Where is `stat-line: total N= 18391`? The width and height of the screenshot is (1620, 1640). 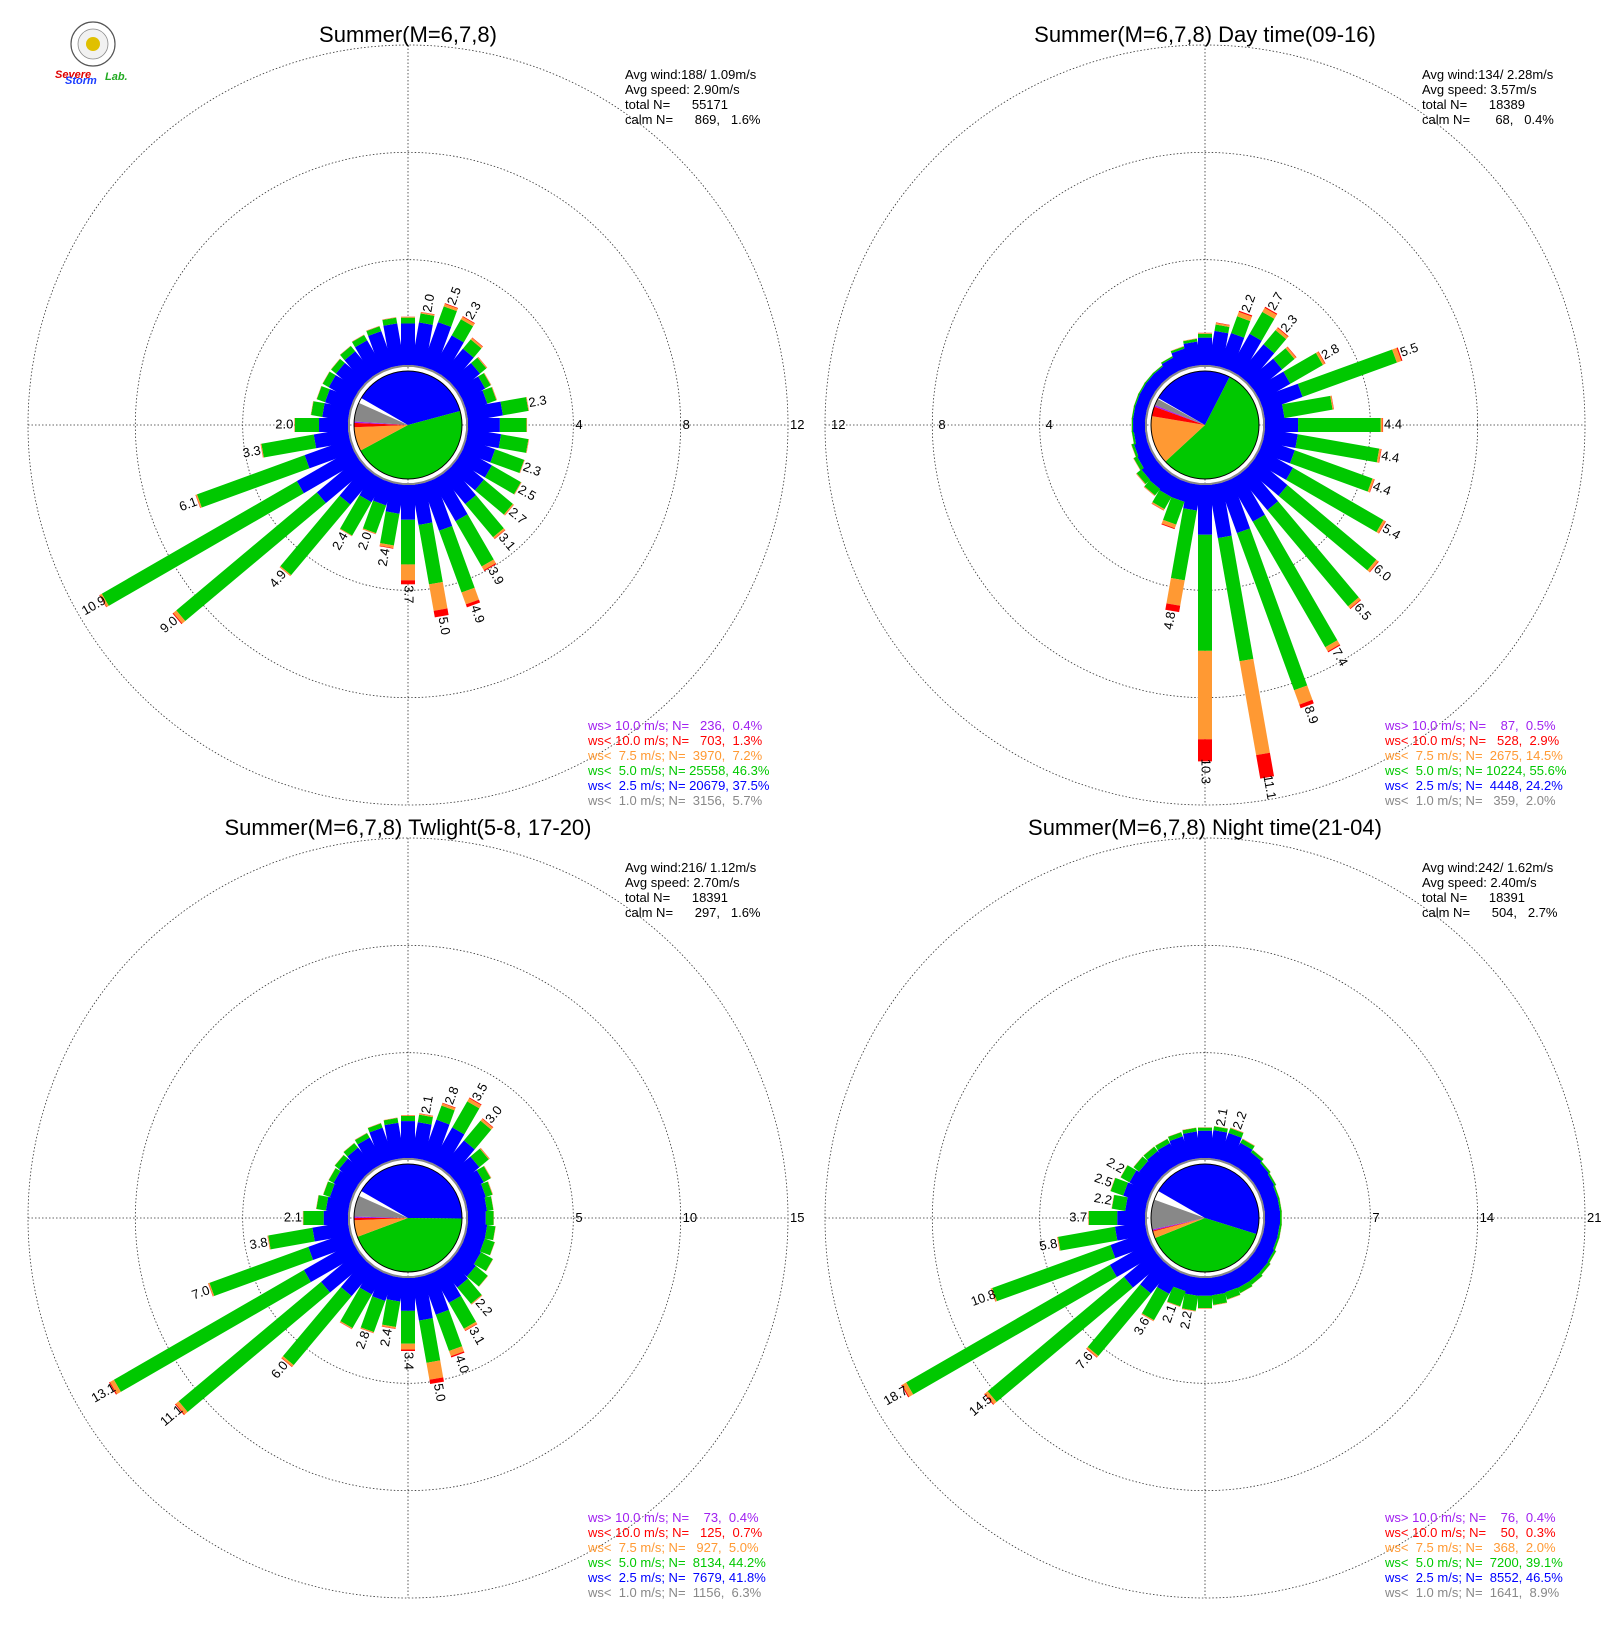
stat-line: total N= 18391 is located at coordinates (676, 897).